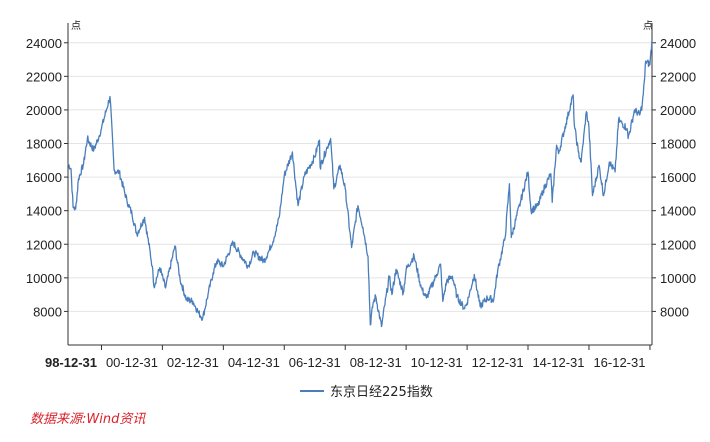 This screenshot has height=442, width=710. What do you see at coordinates (44, 110) in the screenshot?
I see `y-tick-label-left: 20000` at bounding box center [44, 110].